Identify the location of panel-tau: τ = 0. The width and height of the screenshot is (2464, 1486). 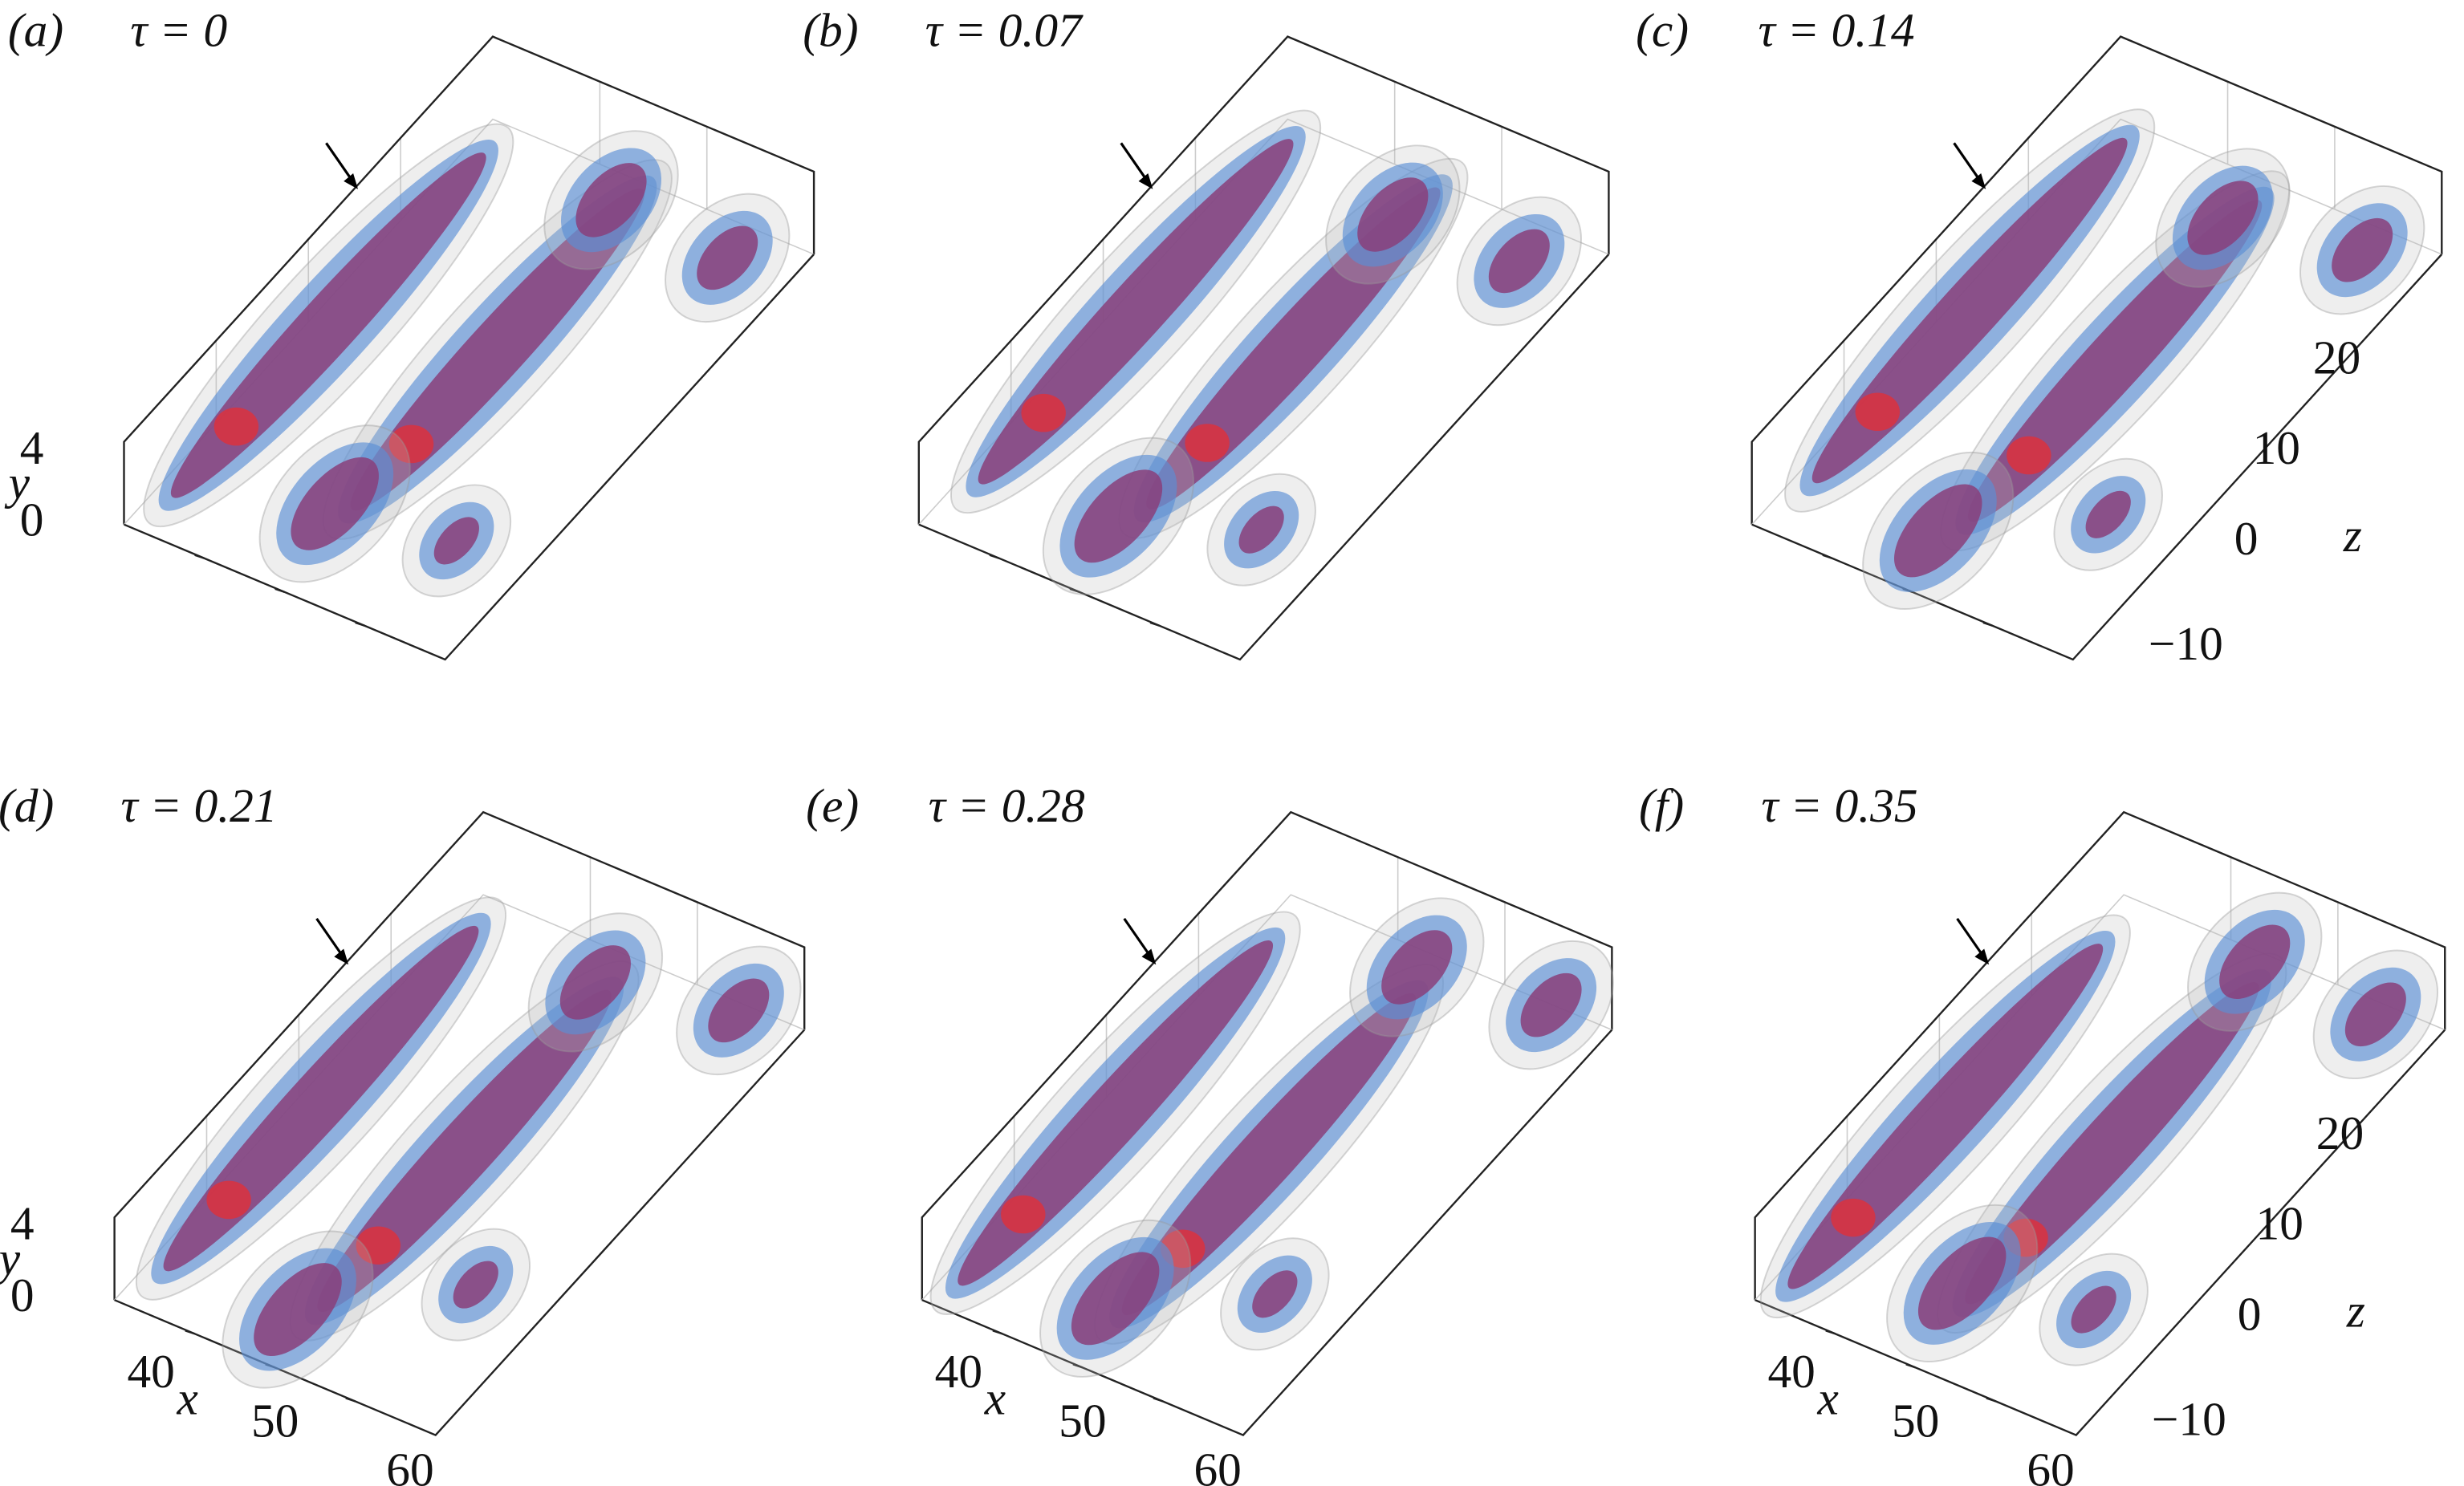
(178, 29).